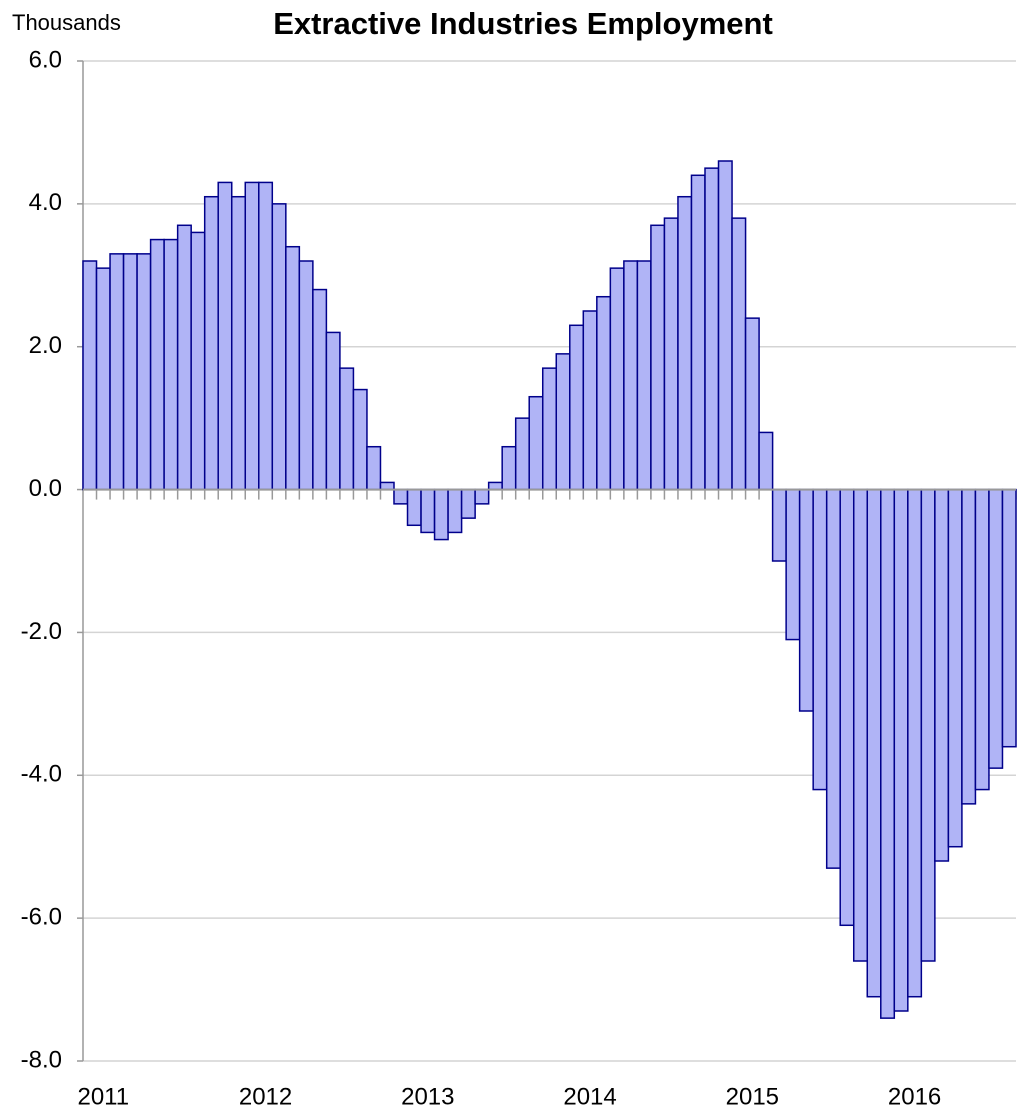 This screenshot has width=1018, height=1117. I want to click on x-tick-label: 2013, so click(427, 1096).